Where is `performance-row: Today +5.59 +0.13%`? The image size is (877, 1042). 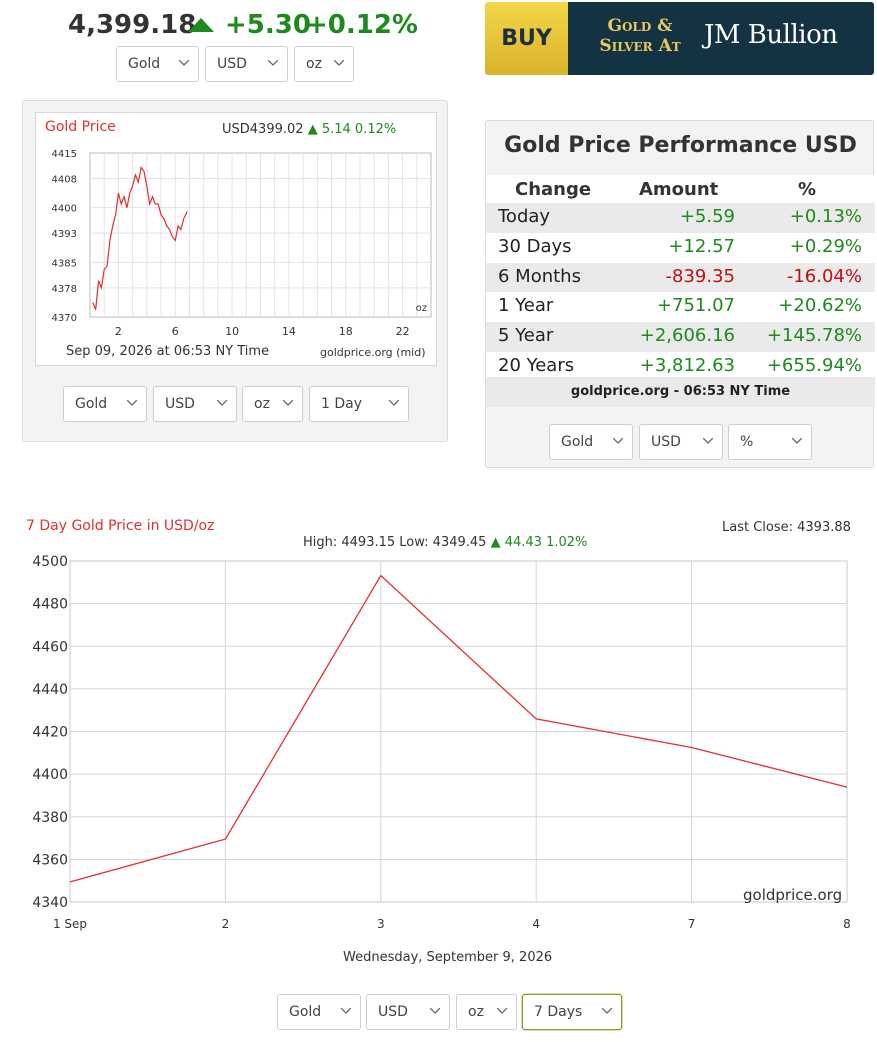
performance-row: Today +5.59 +0.13% is located at coordinates (680, 218).